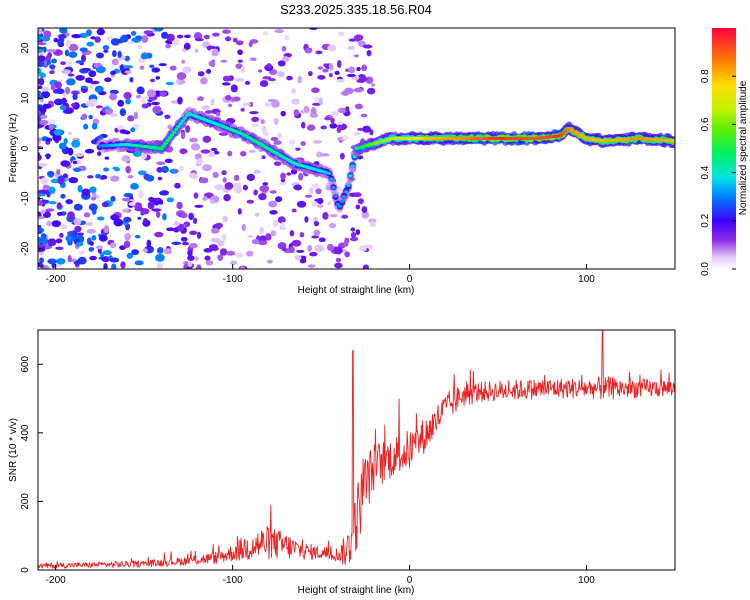 The width and height of the screenshot is (750, 600). Describe the element at coordinates (586, 580) in the screenshot. I see `snr-x-tick-label: 100` at that location.